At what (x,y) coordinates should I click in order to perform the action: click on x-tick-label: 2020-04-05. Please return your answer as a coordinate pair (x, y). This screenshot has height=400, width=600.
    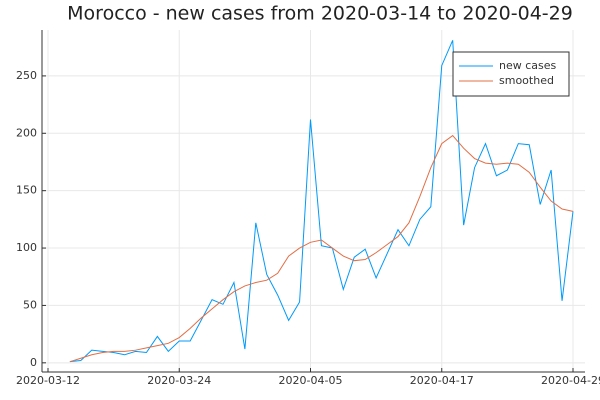
    Looking at the image, I should click on (311, 380).